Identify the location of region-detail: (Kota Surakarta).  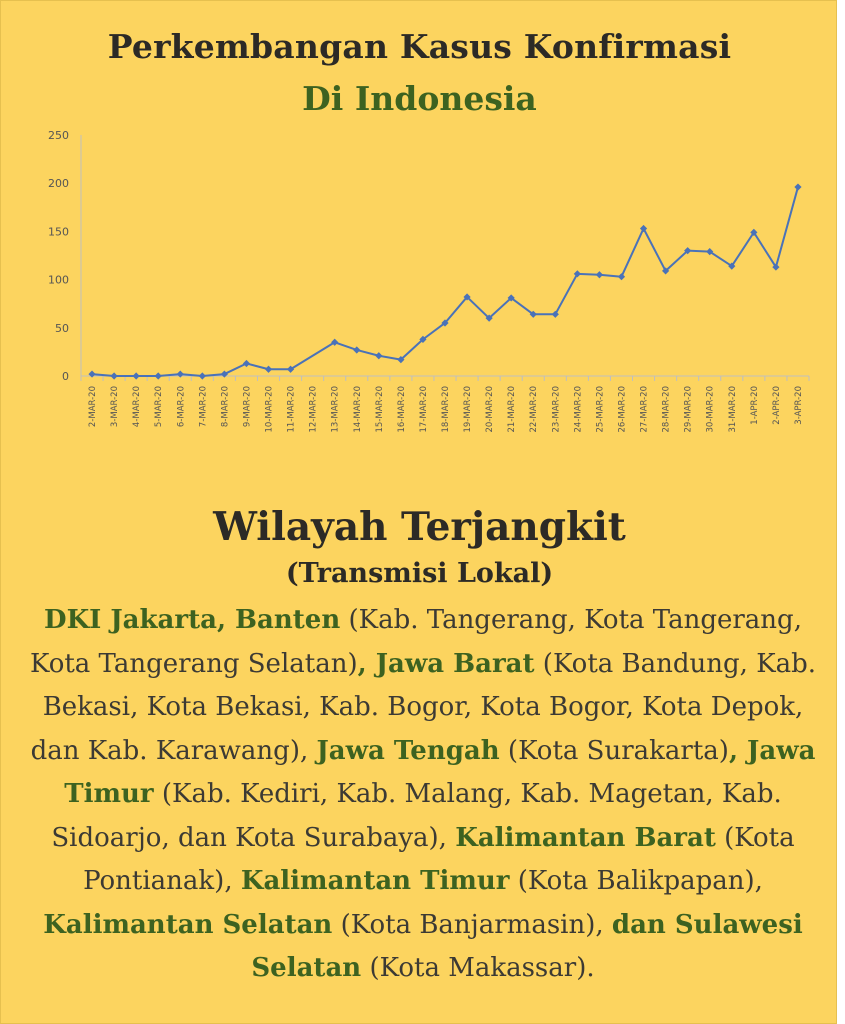
(614, 750).